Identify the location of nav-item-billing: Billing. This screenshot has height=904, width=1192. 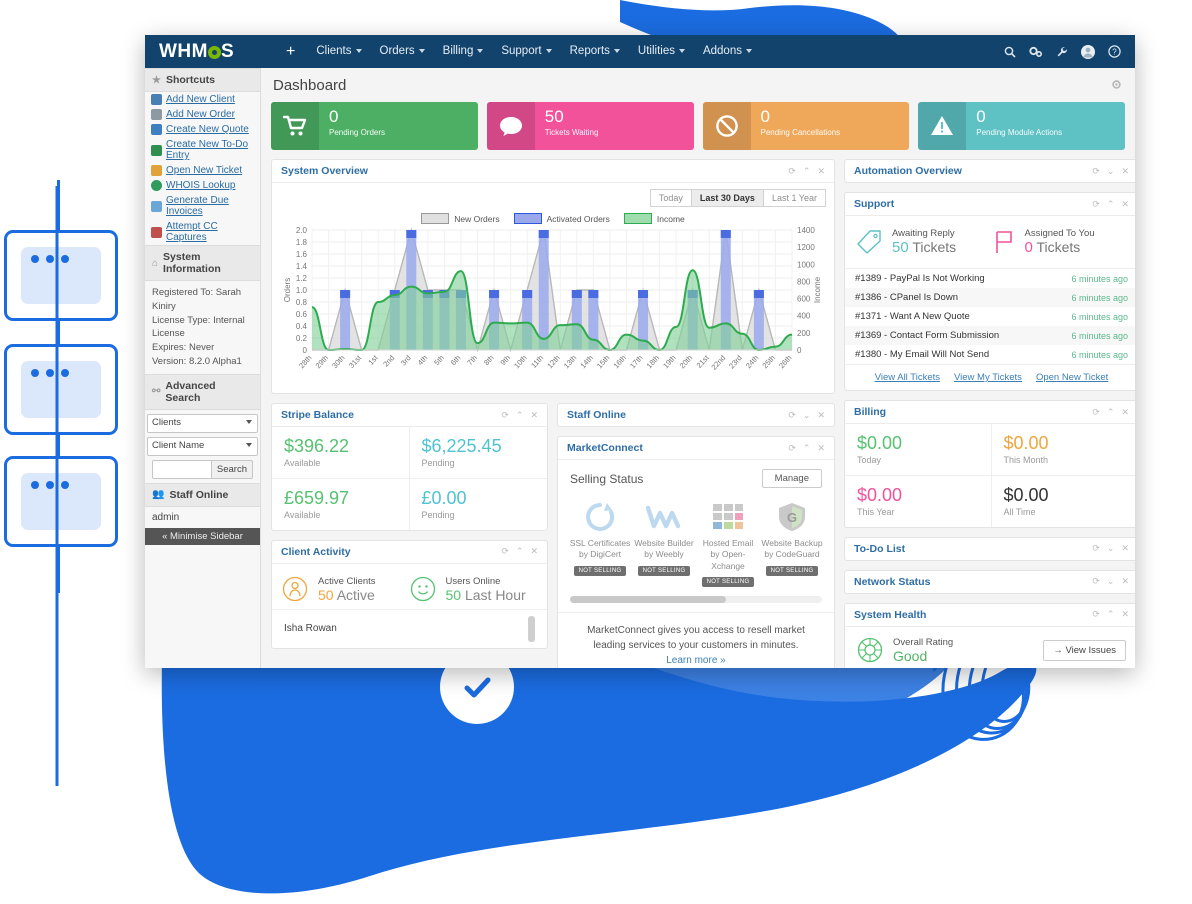
(463, 51).